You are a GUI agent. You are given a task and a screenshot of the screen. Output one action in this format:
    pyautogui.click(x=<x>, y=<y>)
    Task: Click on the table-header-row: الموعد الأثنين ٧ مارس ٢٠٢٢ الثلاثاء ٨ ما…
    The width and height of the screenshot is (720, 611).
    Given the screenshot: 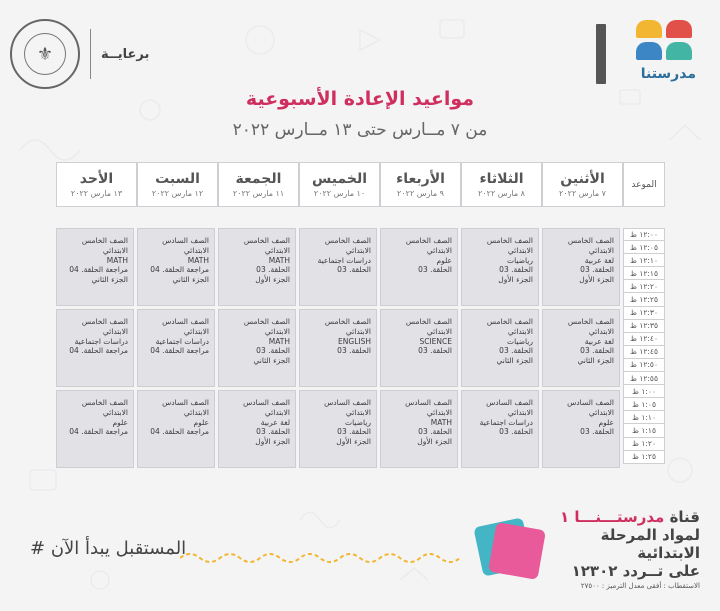 What is the action you would take?
    pyautogui.click(x=360, y=184)
    